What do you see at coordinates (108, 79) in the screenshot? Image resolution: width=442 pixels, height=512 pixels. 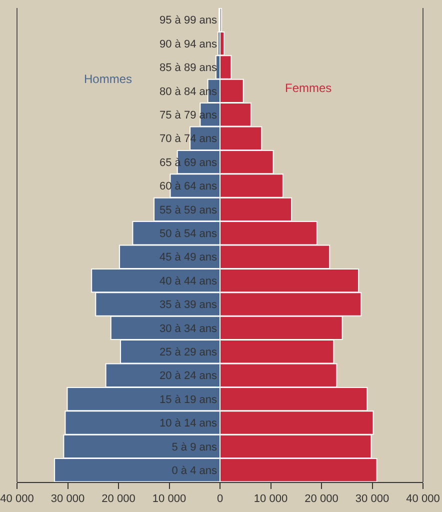 I see `text: Hommes` at bounding box center [108, 79].